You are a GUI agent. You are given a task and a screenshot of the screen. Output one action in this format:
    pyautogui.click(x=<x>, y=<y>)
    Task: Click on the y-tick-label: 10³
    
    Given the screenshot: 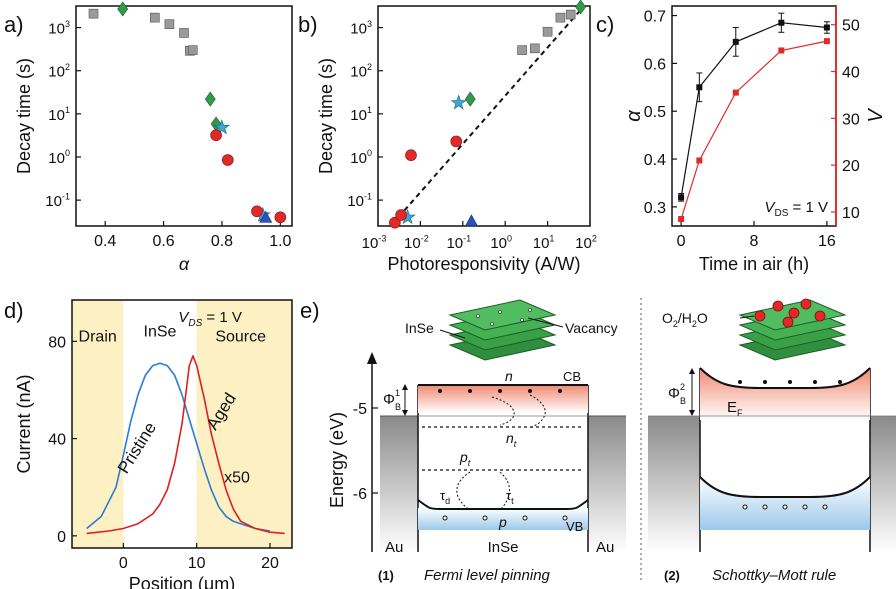 What is the action you would take?
    pyautogui.click(x=361, y=28)
    